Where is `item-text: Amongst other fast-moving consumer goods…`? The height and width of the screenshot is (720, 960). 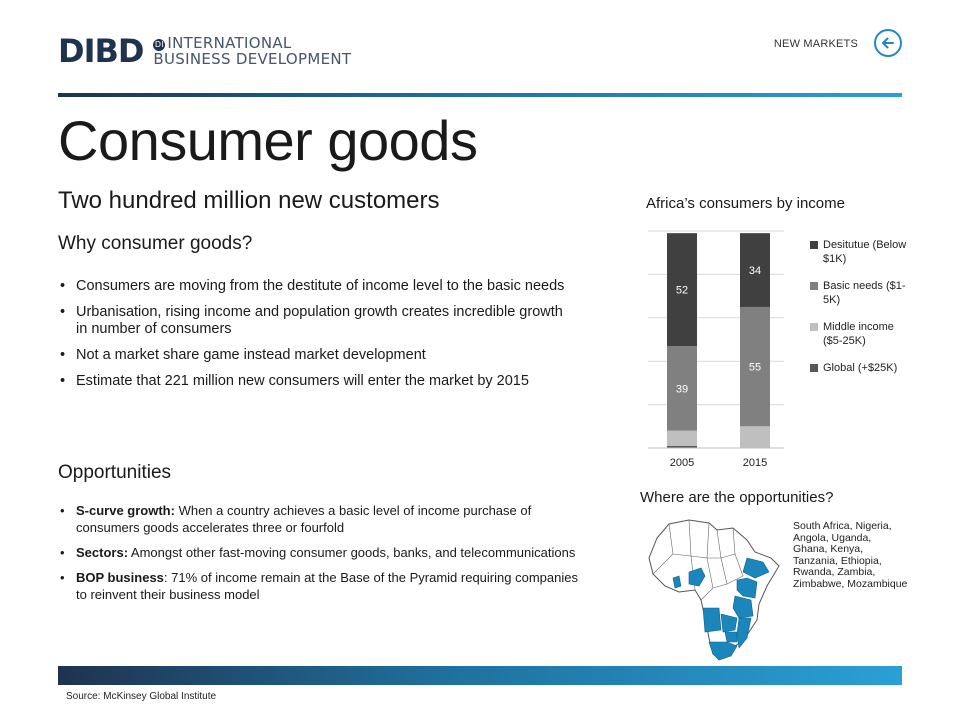
item-text: Amongst other fast-moving consumer goods… is located at coordinates (352, 552).